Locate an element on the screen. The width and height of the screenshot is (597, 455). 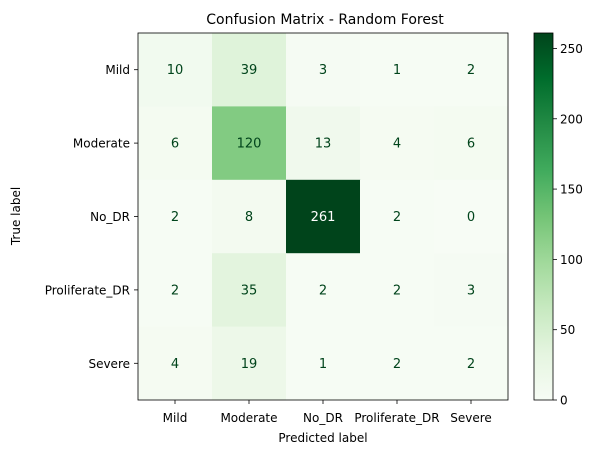
y-tick-label: Mild is located at coordinates (117, 70).